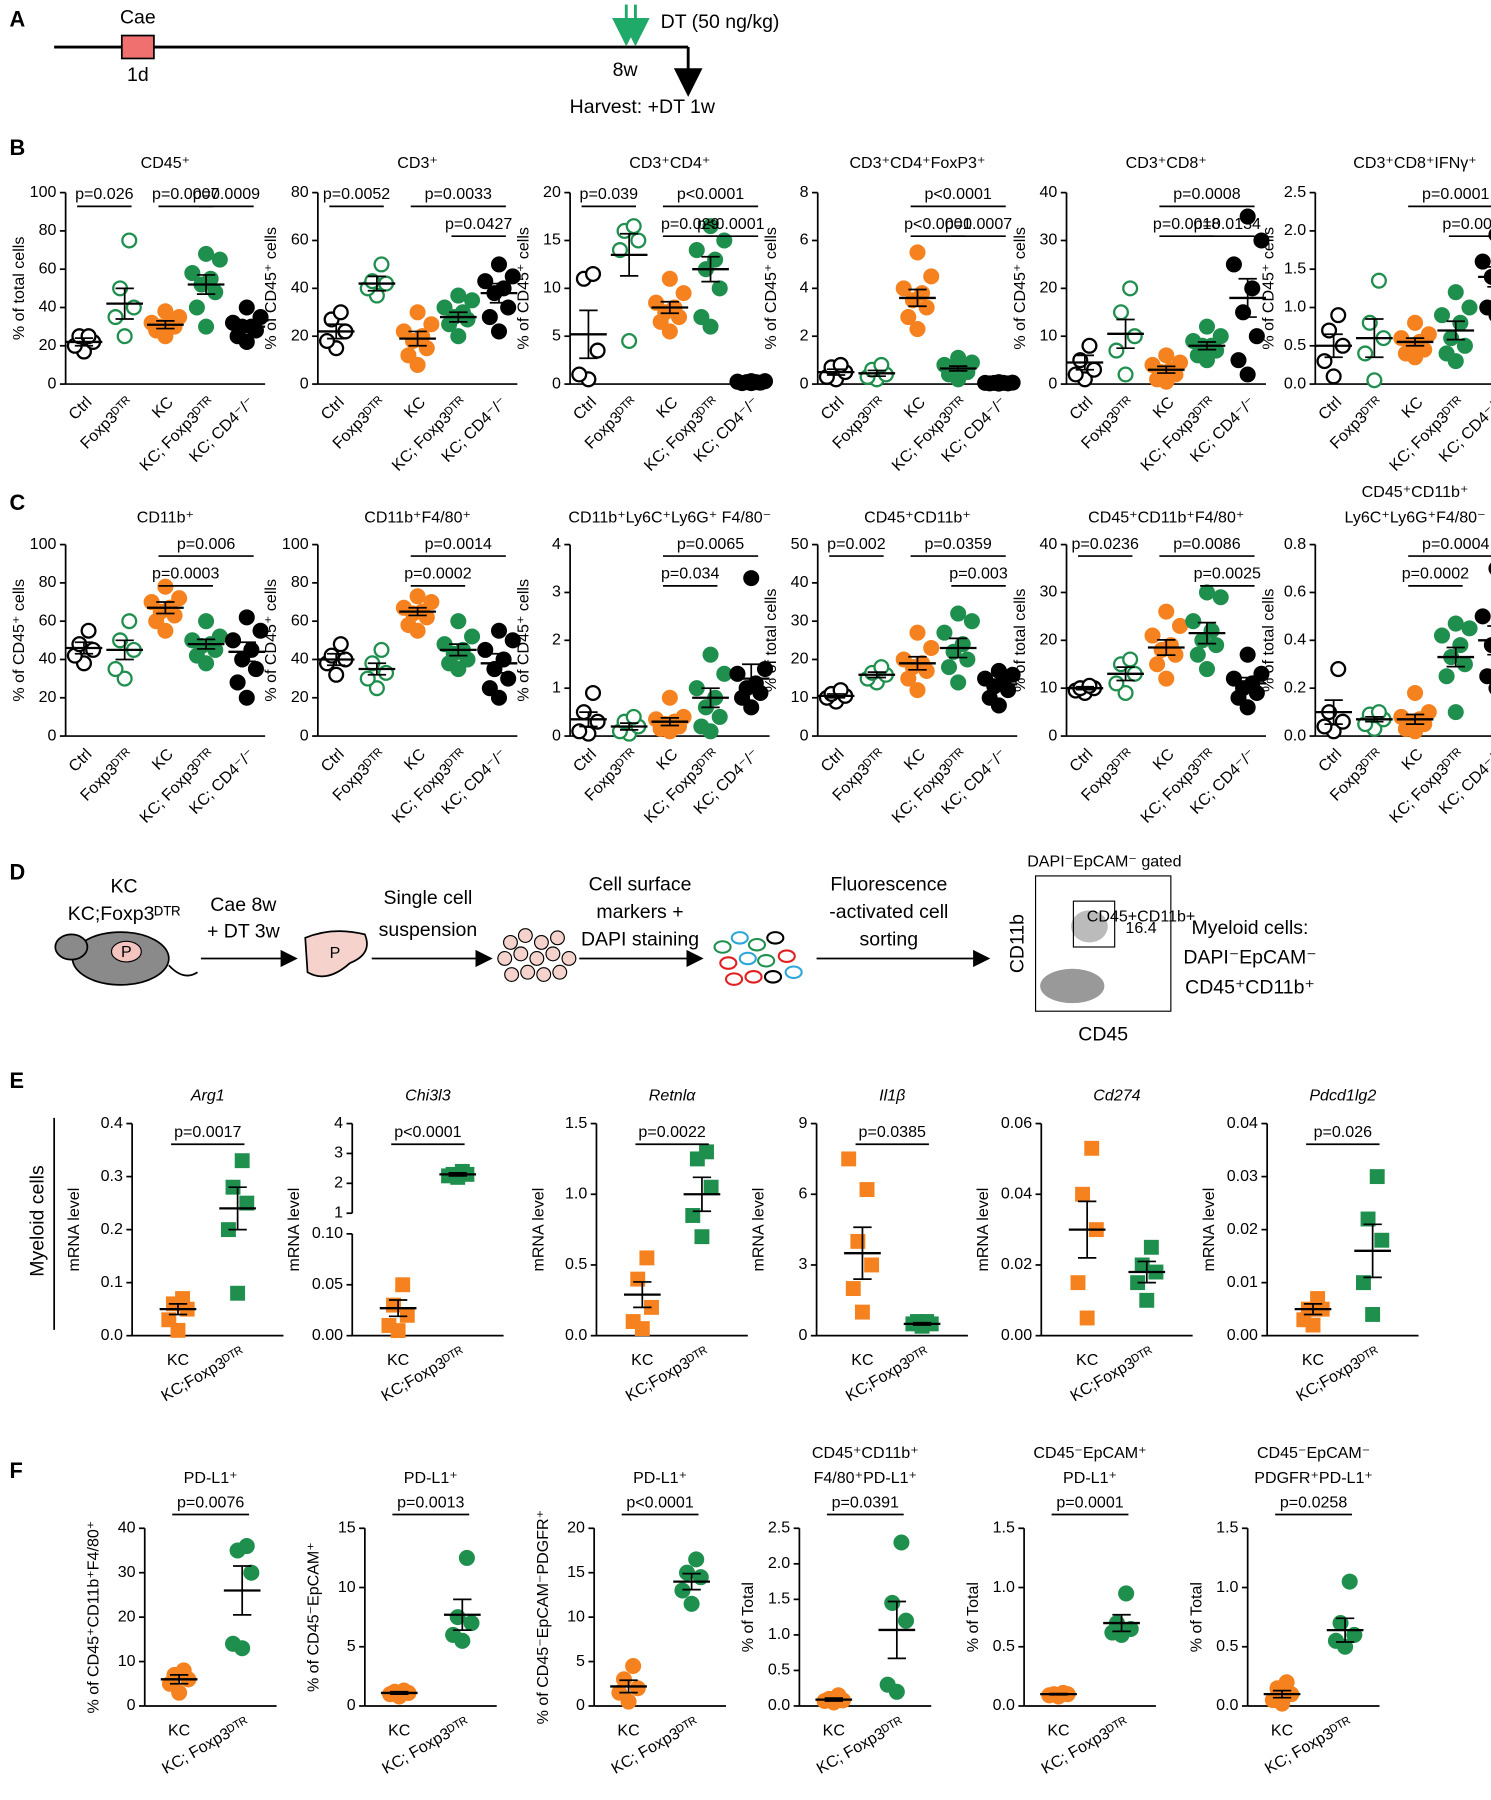 The width and height of the screenshot is (1491, 1800). Describe the element at coordinates (865, 1478) in the screenshot. I see `chart-title: F4/80⁺PD-L1⁺` at that location.